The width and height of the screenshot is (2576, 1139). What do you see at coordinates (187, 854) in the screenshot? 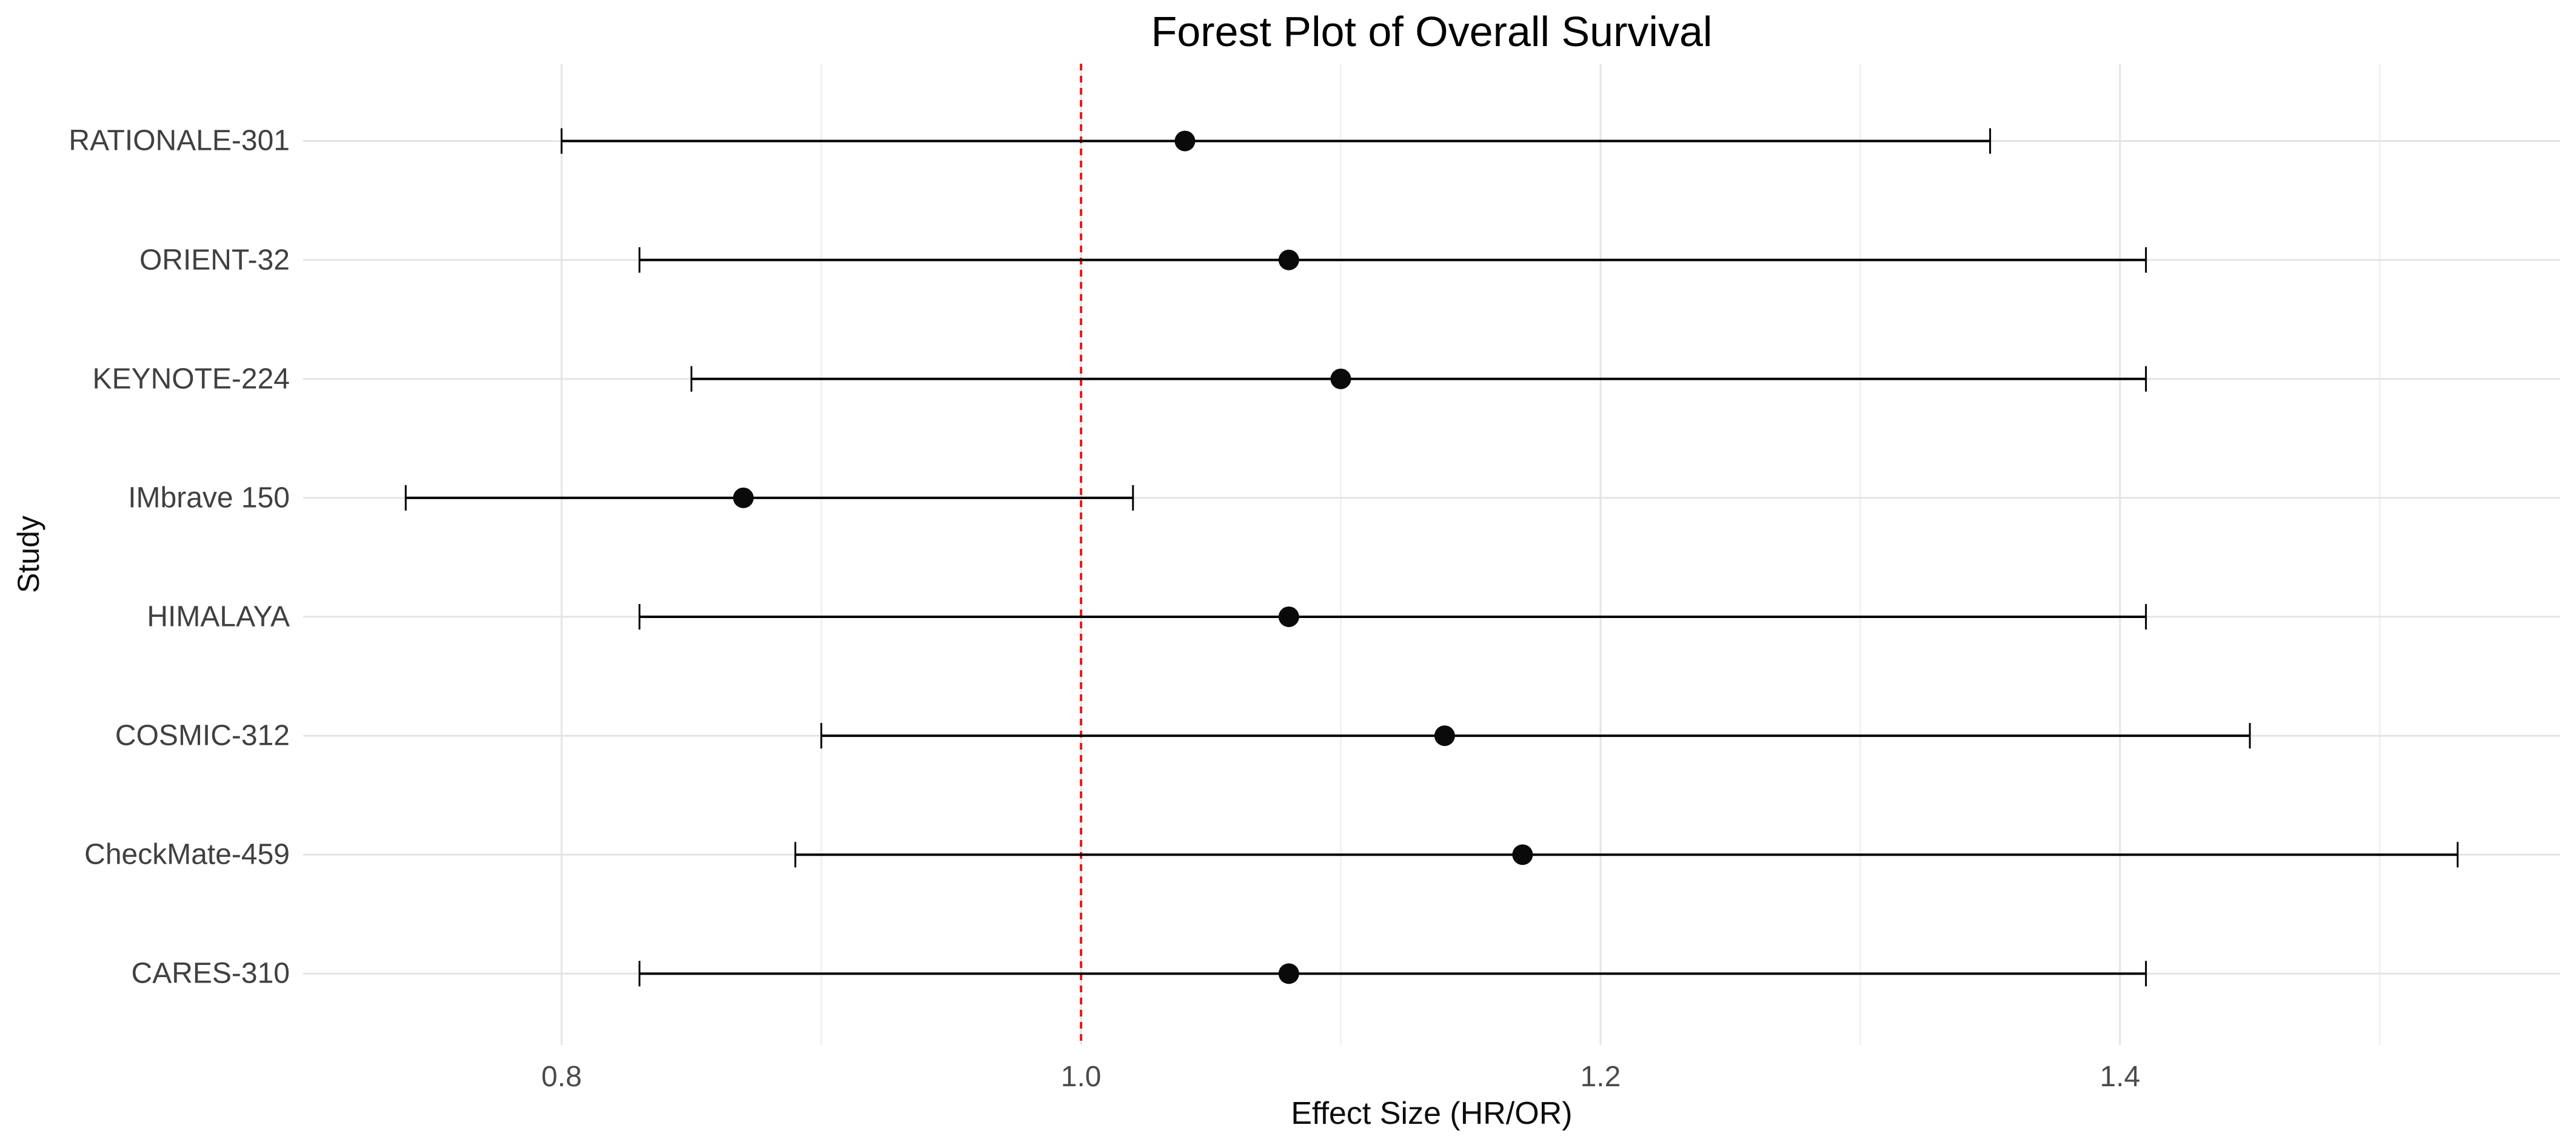
I see `y-tick-label: CheckMate-459` at bounding box center [187, 854].